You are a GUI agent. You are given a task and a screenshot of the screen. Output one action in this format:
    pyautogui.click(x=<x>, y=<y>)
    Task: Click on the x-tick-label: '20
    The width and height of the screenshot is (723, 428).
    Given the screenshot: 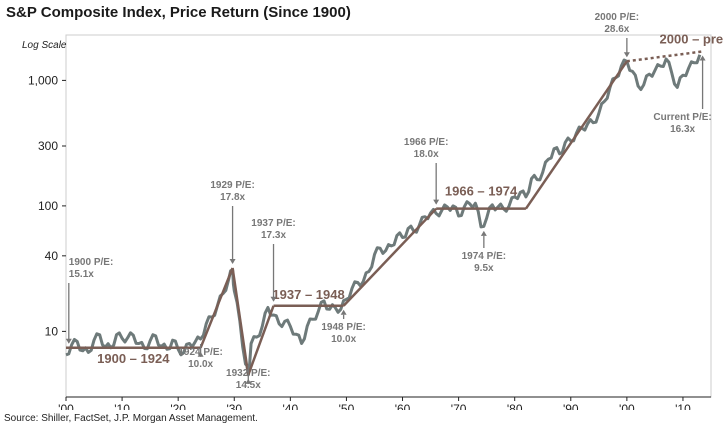 What is the action you would take?
    pyautogui.click(x=178, y=406)
    